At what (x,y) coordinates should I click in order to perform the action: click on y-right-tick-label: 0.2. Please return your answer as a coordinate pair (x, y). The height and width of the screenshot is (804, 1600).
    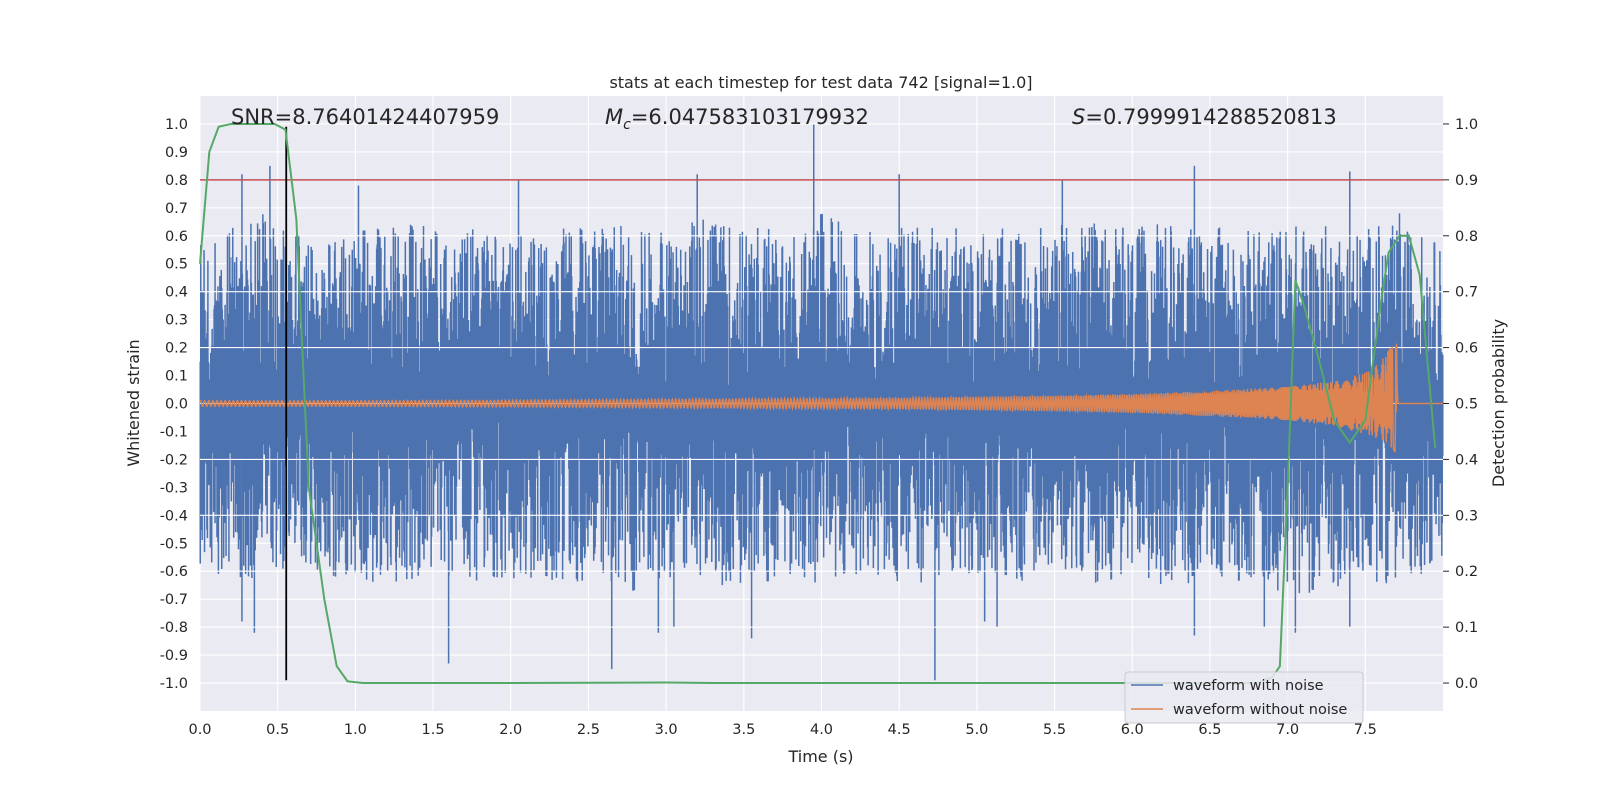
    Looking at the image, I should click on (1466, 572).